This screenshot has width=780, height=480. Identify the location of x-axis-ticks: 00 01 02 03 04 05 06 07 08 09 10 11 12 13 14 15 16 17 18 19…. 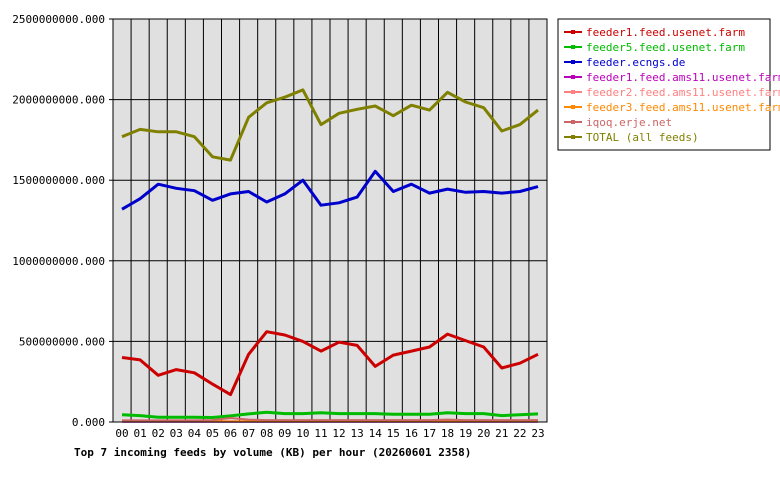
(329, 433).